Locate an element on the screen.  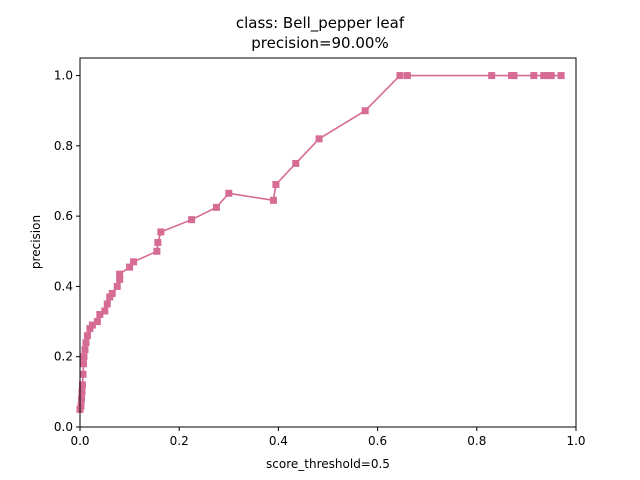
x-tick-label: 0.2 is located at coordinates (179, 441).